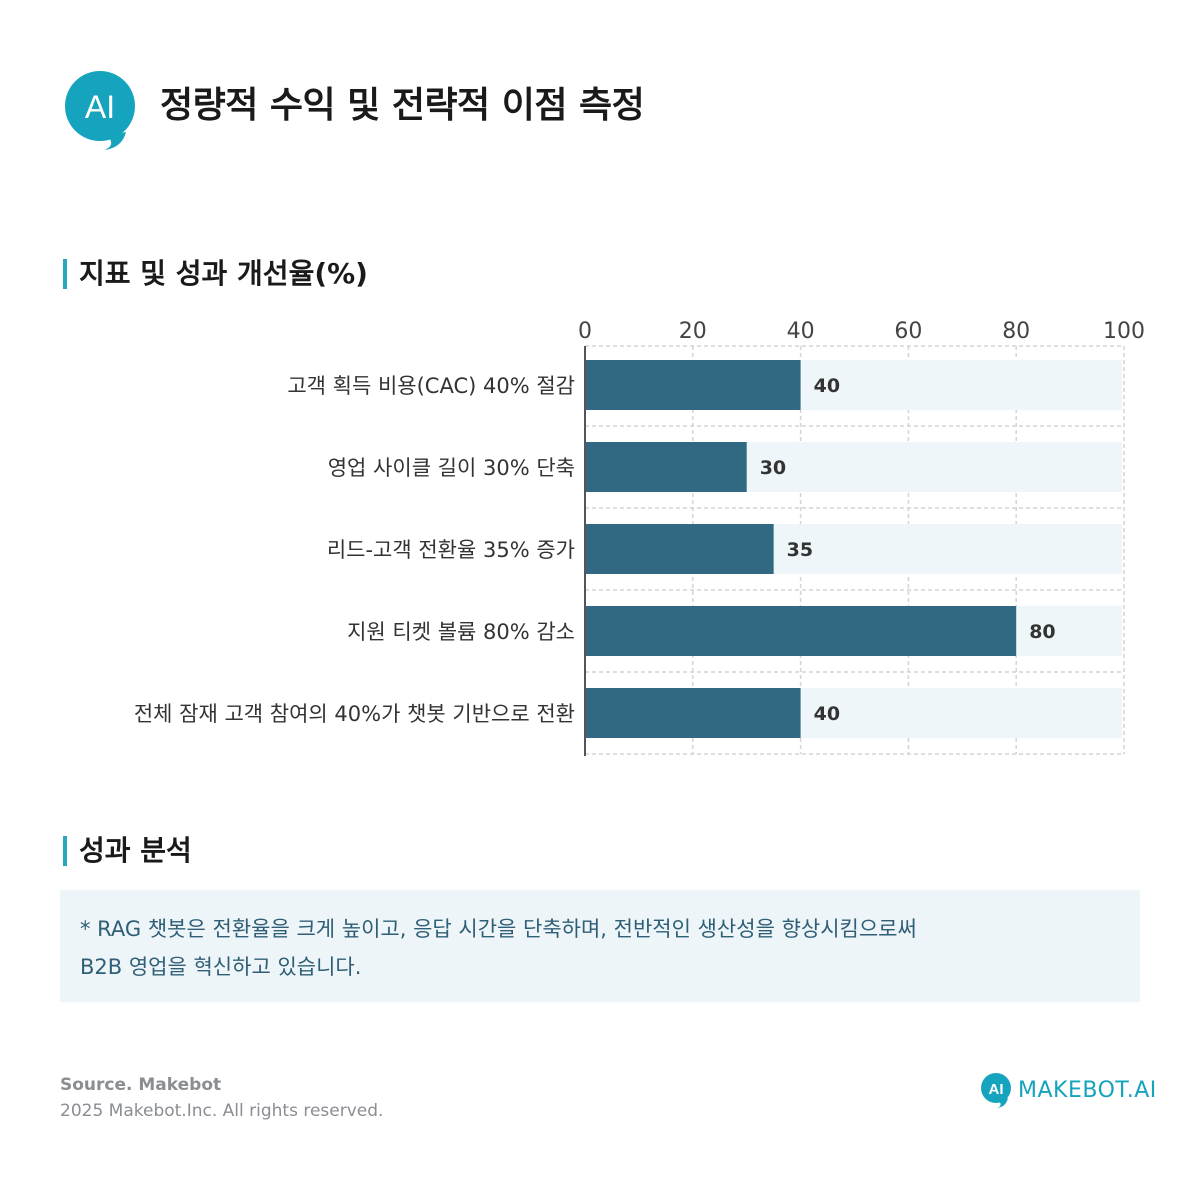 The height and width of the screenshot is (1194, 1200). I want to click on bar-value-label: 30, so click(773, 468).